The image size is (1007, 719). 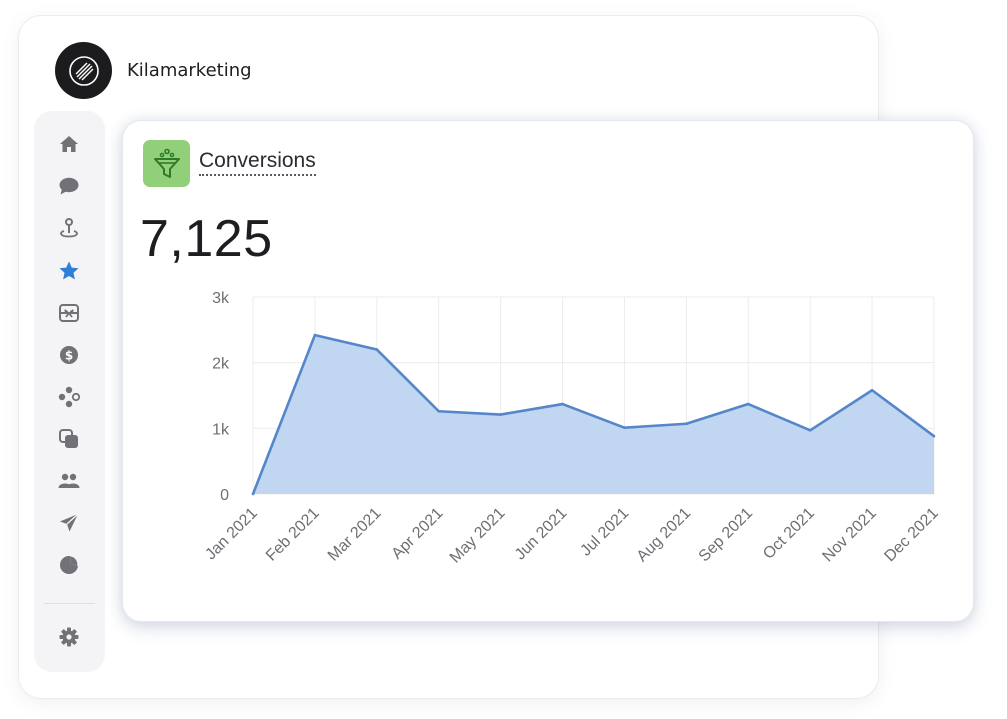 What do you see at coordinates (541, 534) in the screenshot?
I see `x-tick-label: Jun 2021` at bounding box center [541, 534].